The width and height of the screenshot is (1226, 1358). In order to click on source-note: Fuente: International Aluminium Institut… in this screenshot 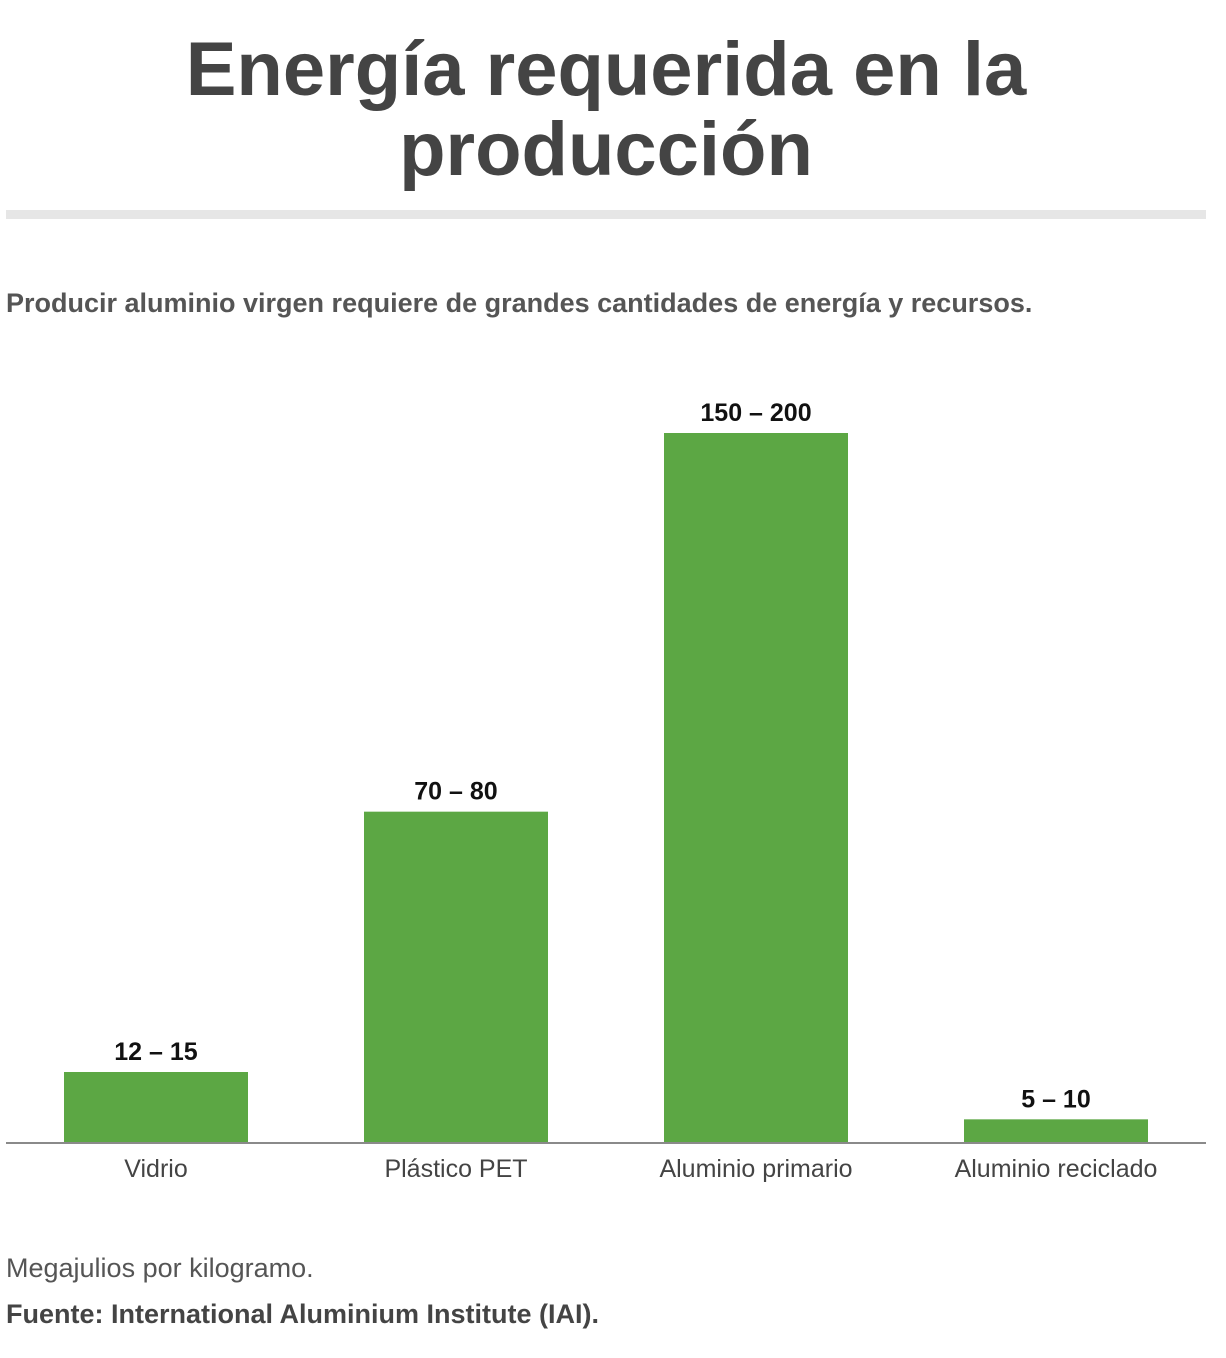, I will do `click(302, 1314)`.